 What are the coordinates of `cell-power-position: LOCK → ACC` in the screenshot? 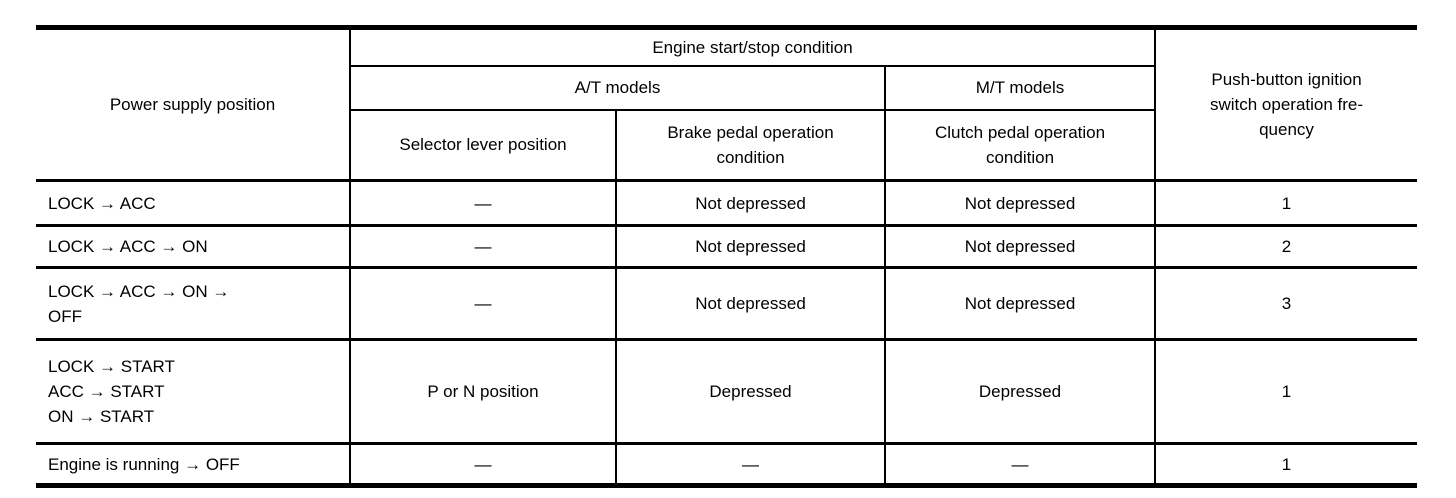 It's located at (193, 203).